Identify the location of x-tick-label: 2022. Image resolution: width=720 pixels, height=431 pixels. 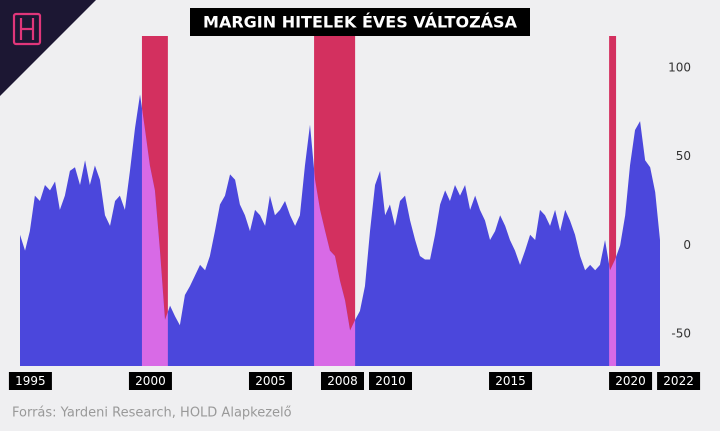
(678, 381).